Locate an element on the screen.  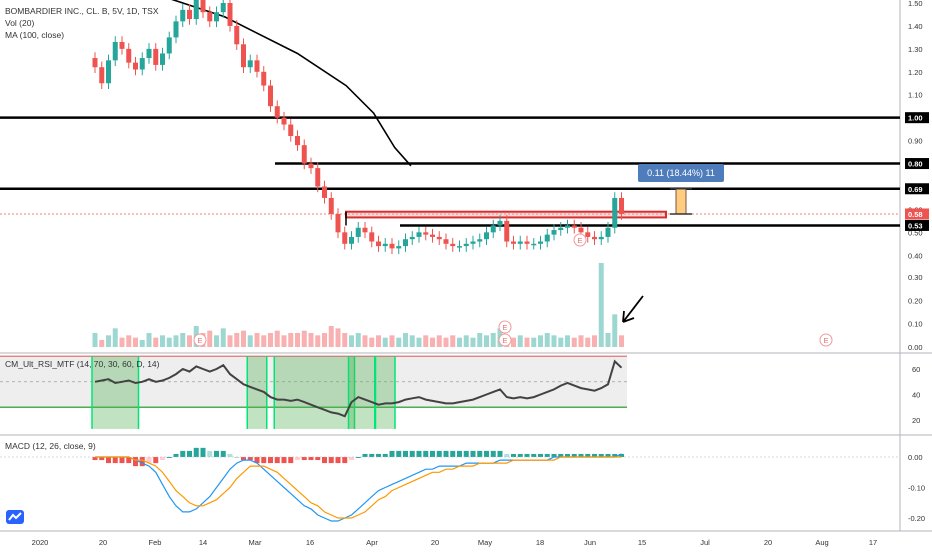
price-level-tag-label: 1.00 is located at coordinates (915, 118).